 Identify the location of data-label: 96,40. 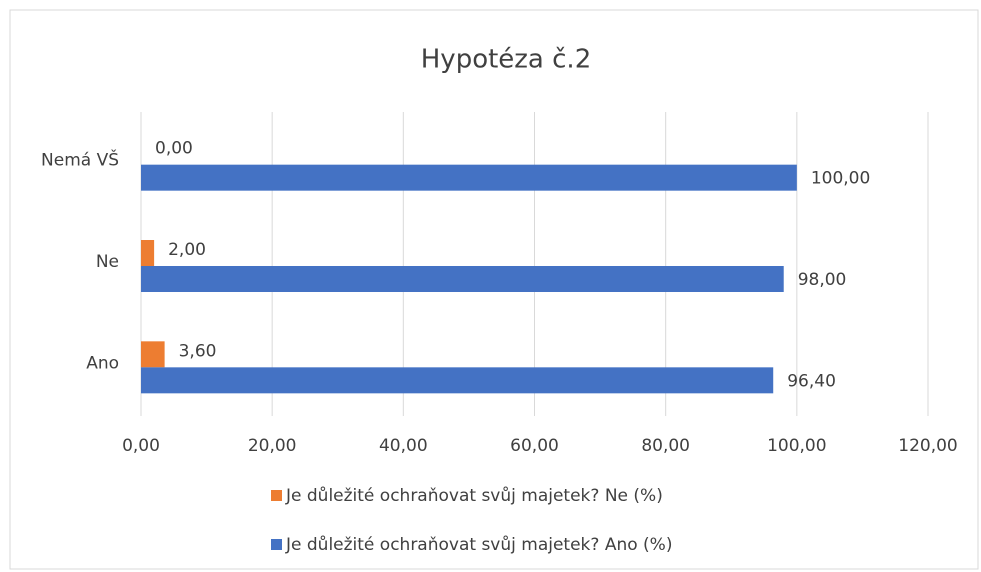
(811, 381).